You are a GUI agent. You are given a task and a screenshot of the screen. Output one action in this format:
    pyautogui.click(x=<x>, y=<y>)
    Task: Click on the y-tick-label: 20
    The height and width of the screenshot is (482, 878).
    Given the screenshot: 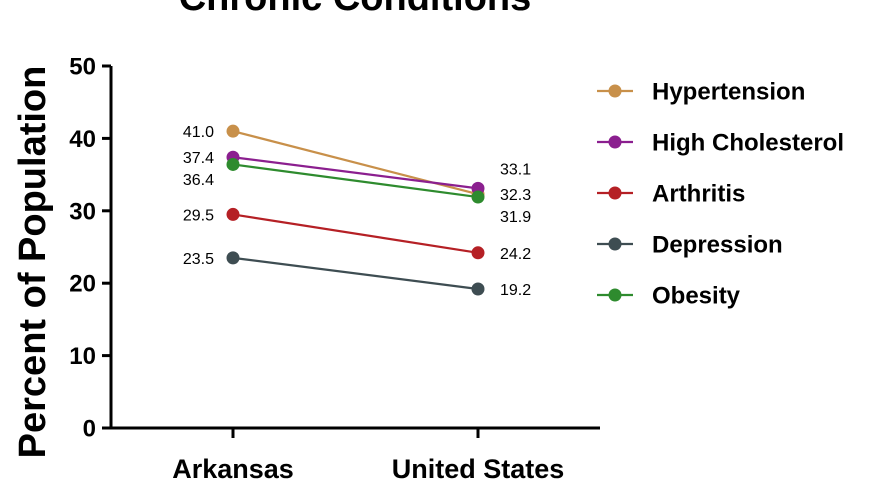 What is the action you would take?
    pyautogui.click(x=82, y=284)
    